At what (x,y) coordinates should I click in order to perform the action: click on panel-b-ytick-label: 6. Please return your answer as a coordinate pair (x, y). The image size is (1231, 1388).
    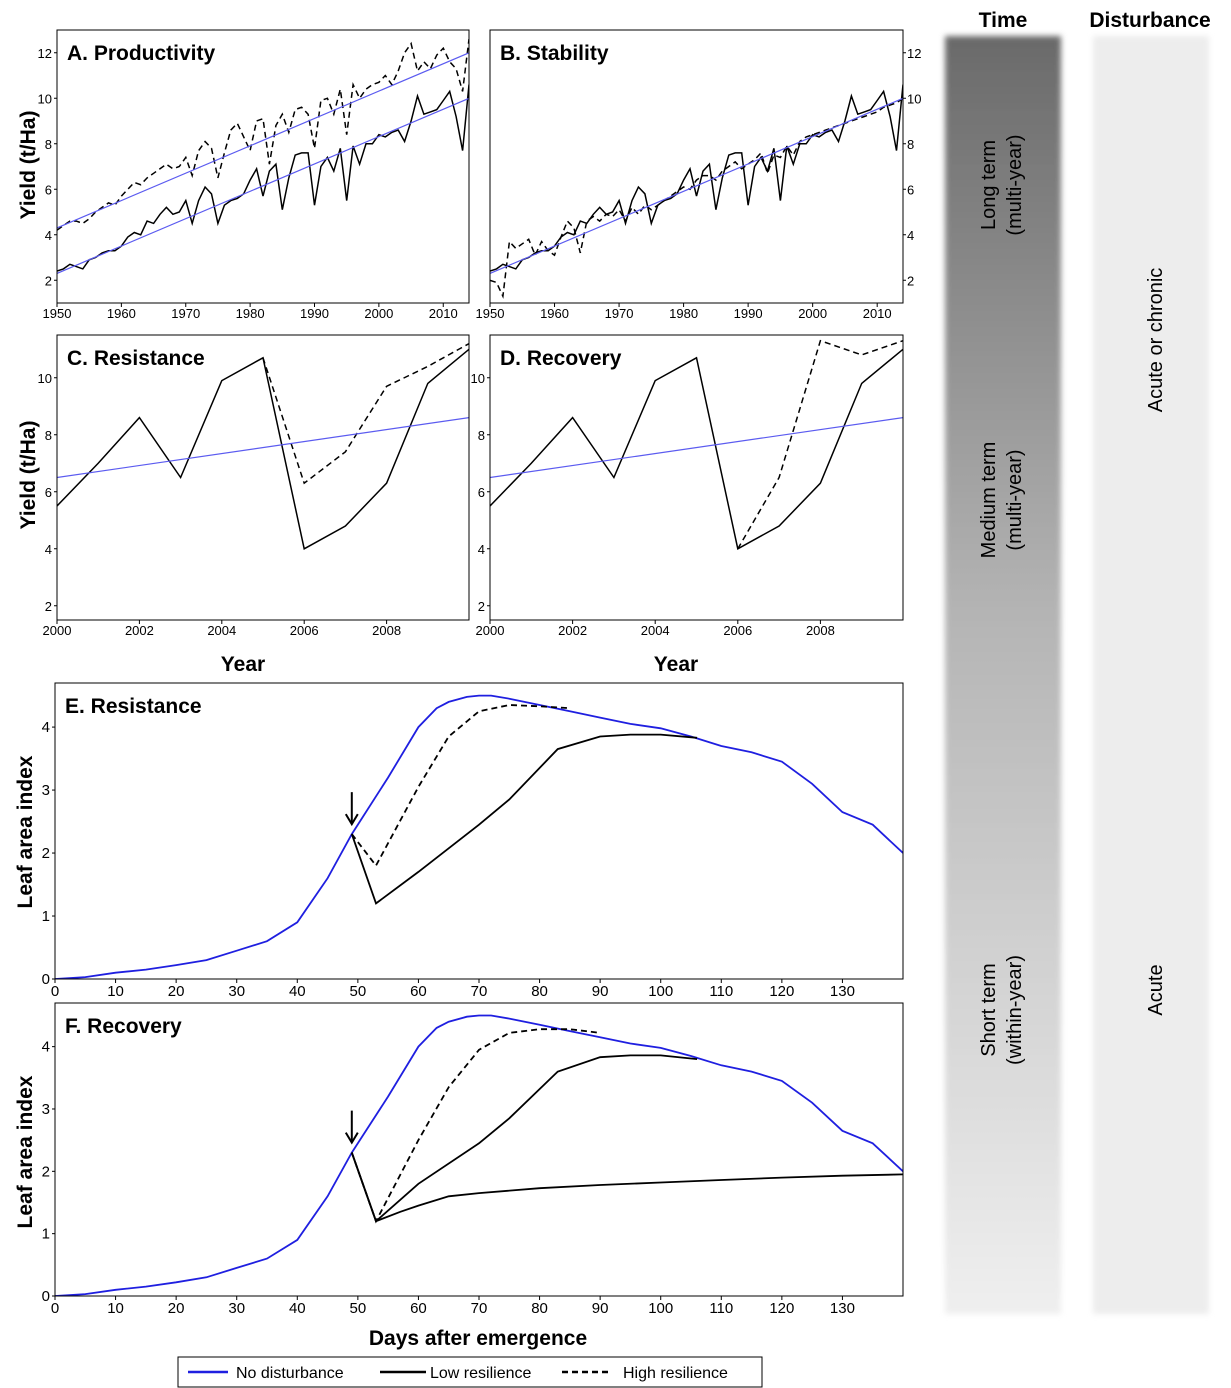
    Looking at the image, I should click on (910, 189).